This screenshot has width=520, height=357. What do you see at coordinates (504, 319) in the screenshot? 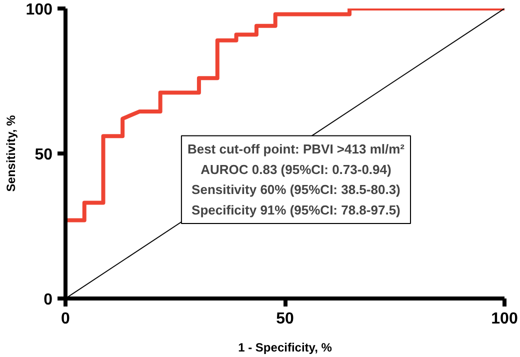
I see `x-tick-label: 100` at bounding box center [504, 319].